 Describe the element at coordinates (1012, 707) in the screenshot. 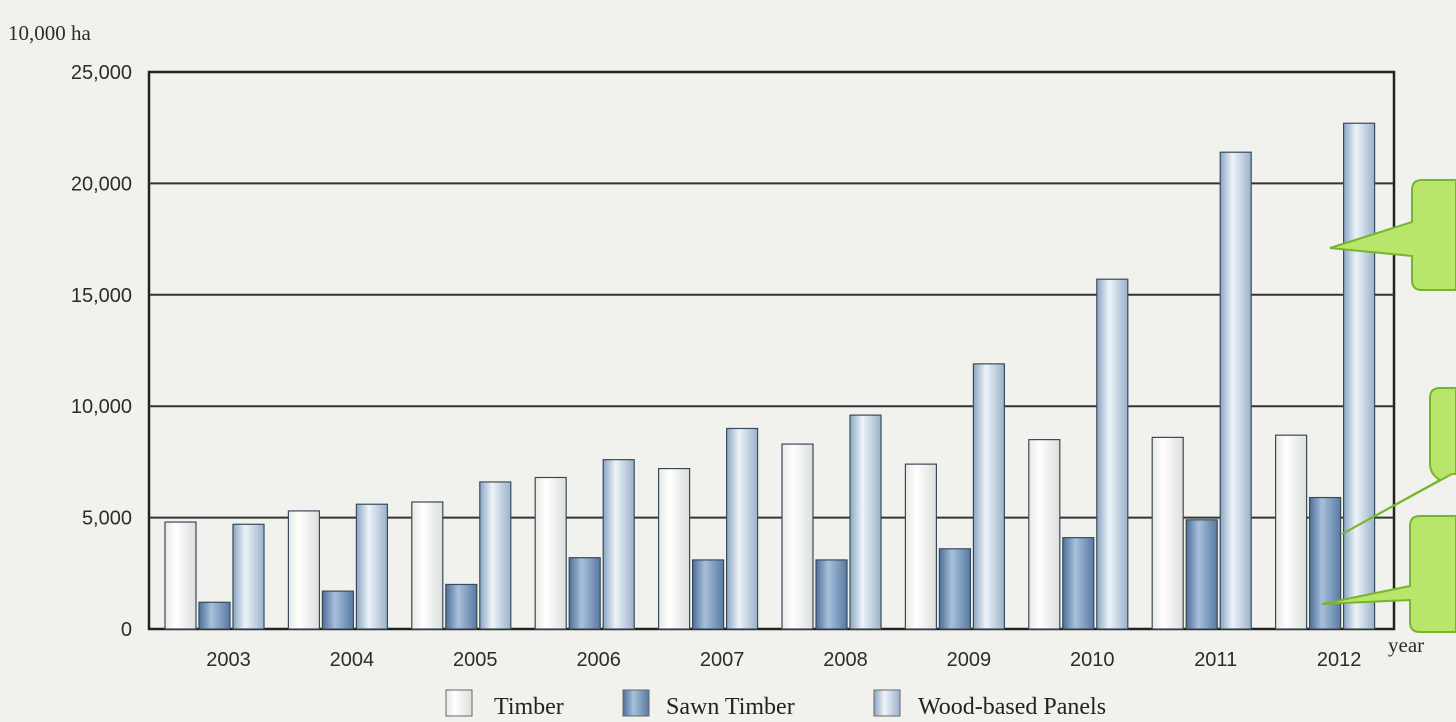

I see `legend-label-wood-based-panels: Wood-based Panels` at that location.